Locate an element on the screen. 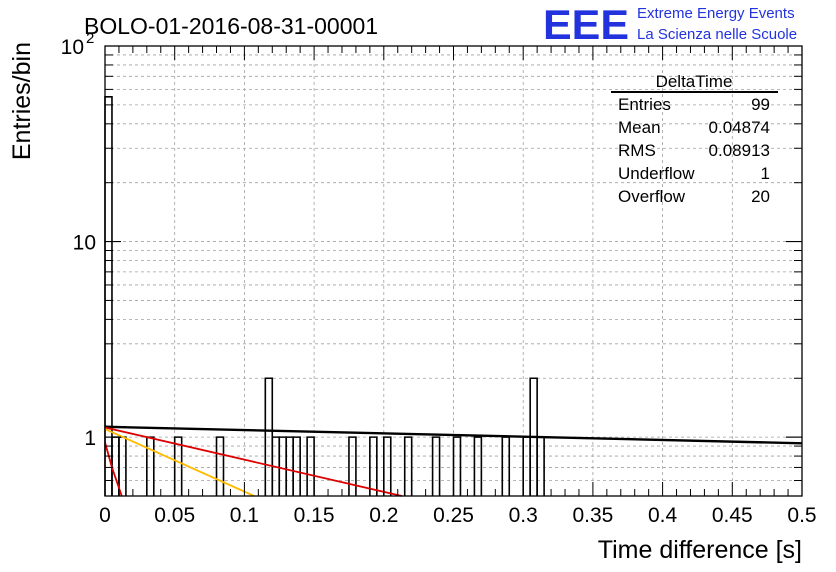 The width and height of the screenshot is (836, 572). fit-curve-orange is located at coordinates (179, 462).